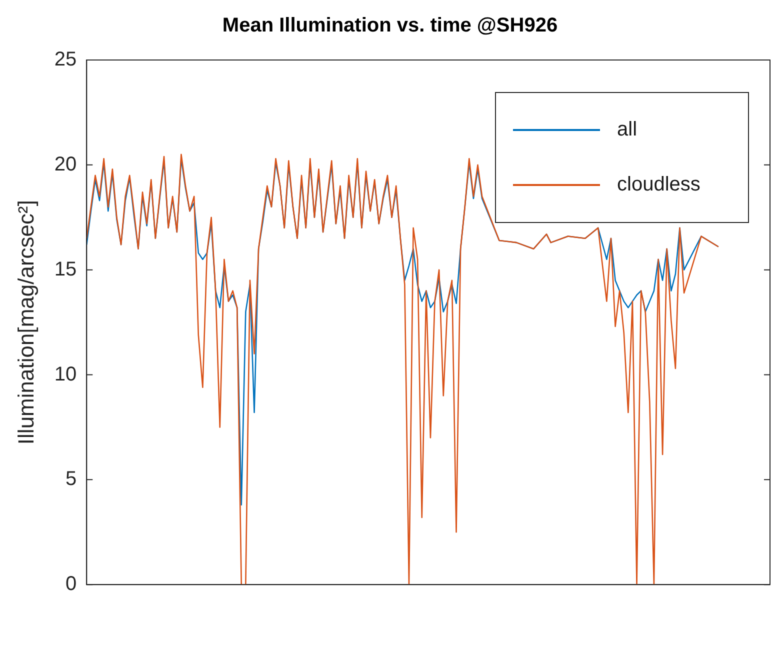 Image resolution: width=782 pixels, height=655 pixels. Describe the element at coordinates (71, 479) in the screenshot. I see `y-tick-label: 5` at that location.